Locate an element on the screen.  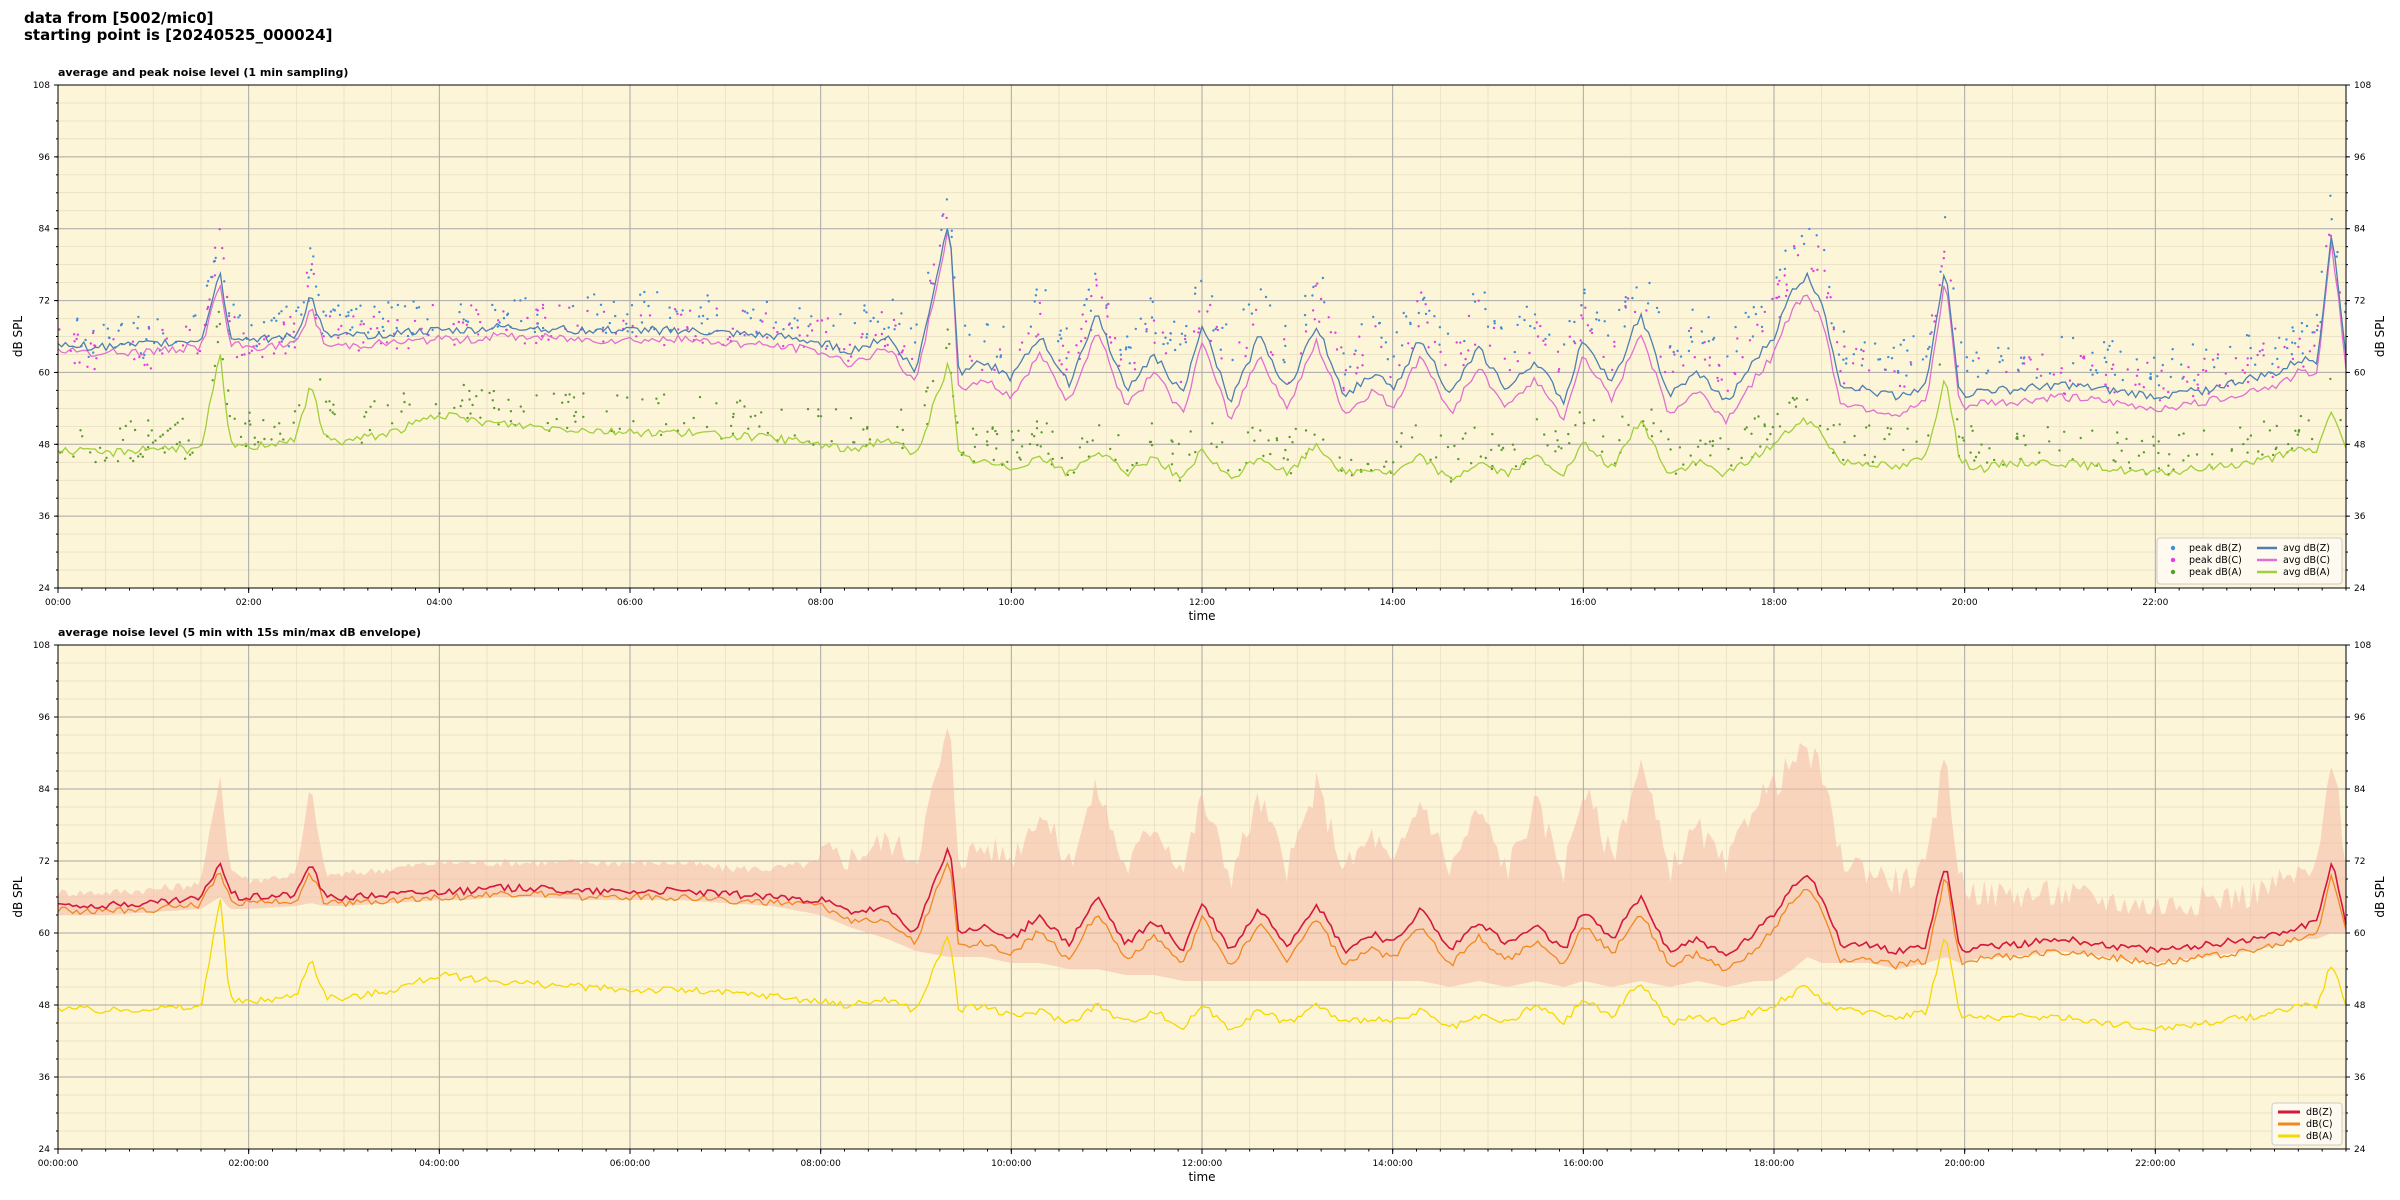
legend-label: dB(A) is located at coordinates (2319, 1136).